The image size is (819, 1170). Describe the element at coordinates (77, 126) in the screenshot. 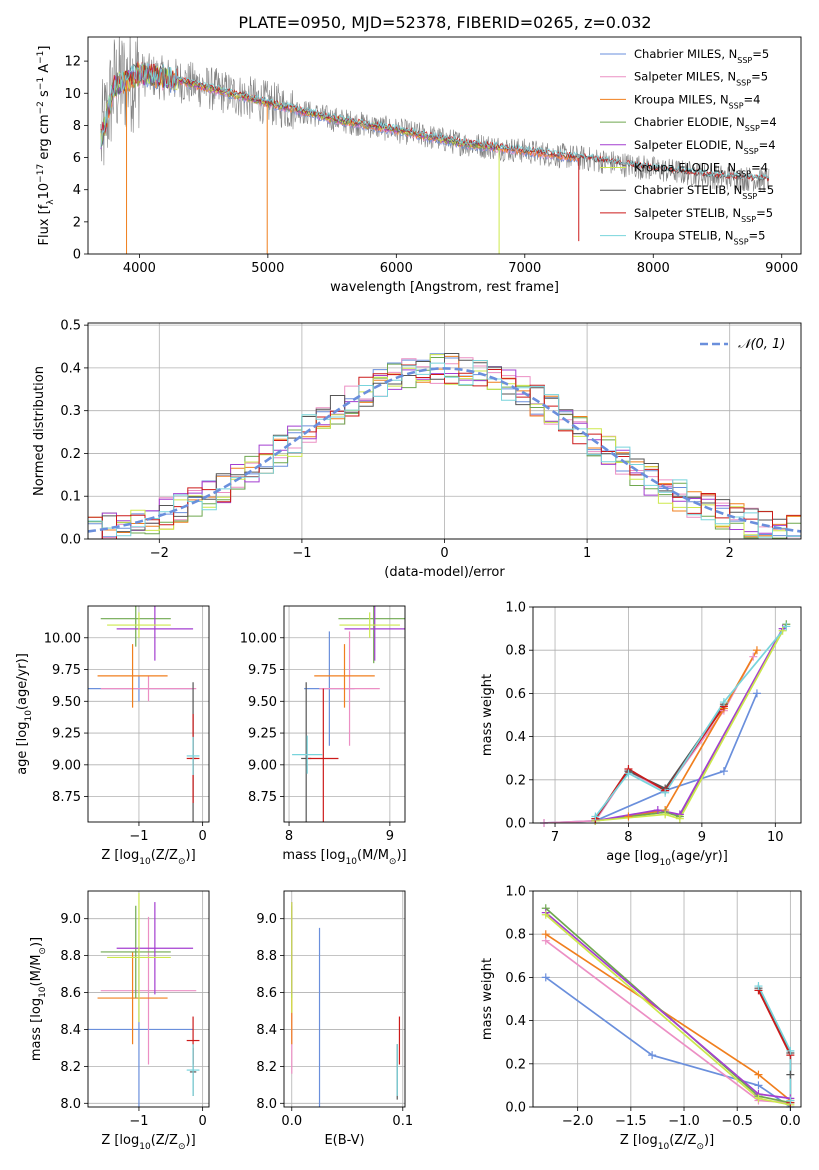

I see `y-tick-label: 8` at that location.